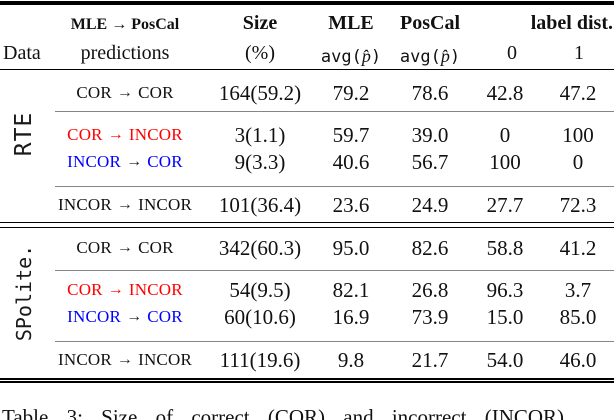 This screenshot has height=420, width=614. Describe the element at coordinates (260, 161) in the screenshot. I see `size-cell: 9(3.3)` at that location.